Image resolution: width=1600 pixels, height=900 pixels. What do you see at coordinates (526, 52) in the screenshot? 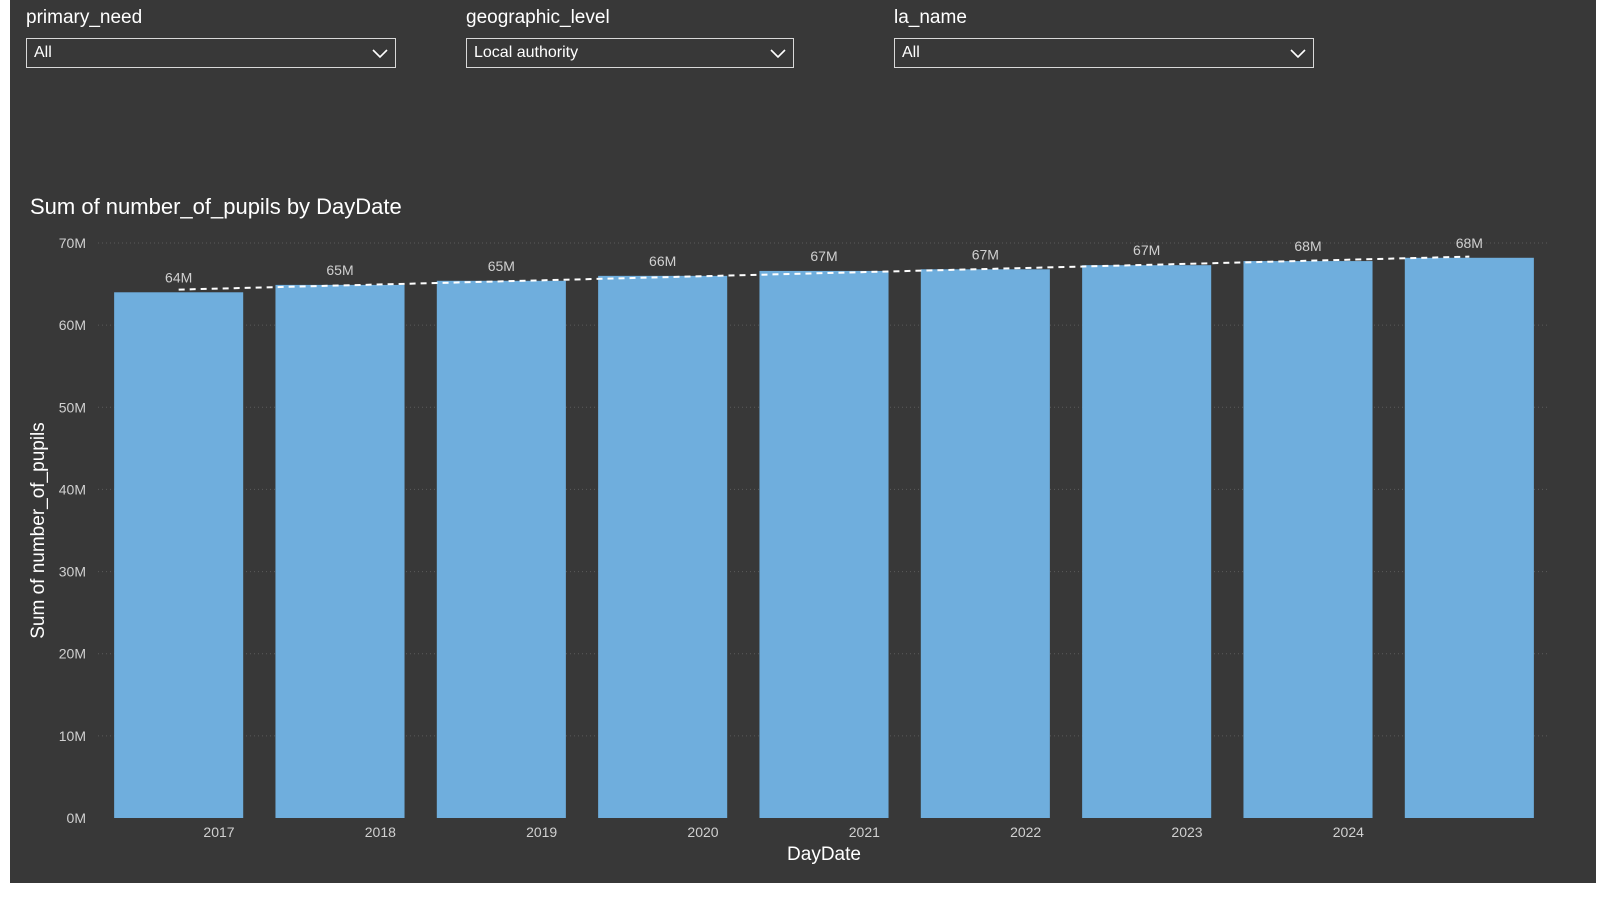
I see `dropdown-value: Local authority` at bounding box center [526, 52].